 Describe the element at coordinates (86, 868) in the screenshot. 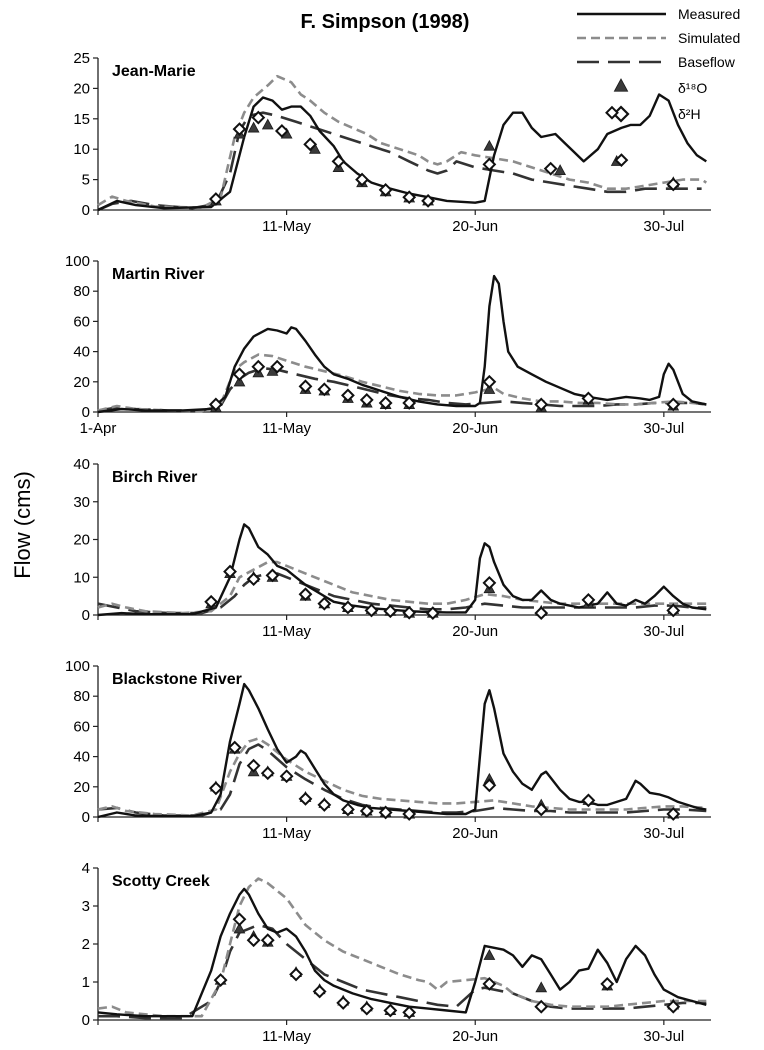

I see `y-tick-label: 4` at that location.